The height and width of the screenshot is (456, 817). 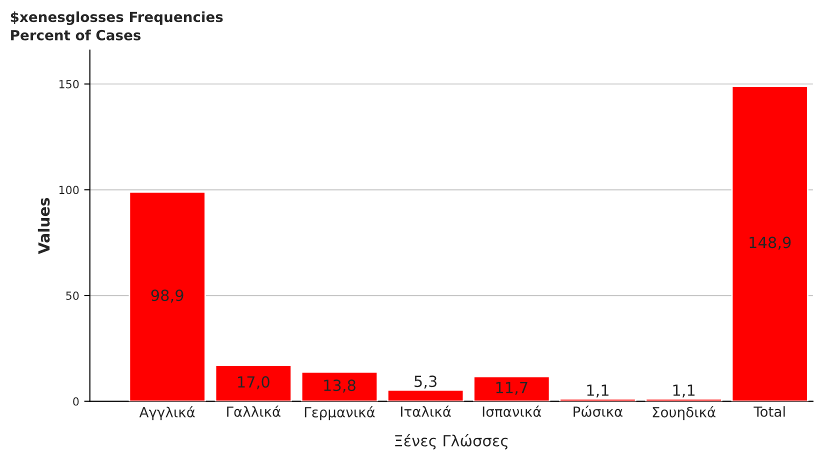 What do you see at coordinates (425, 382) in the screenshot?
I see `data-label: 5,3` at bounding box center [425, 382].